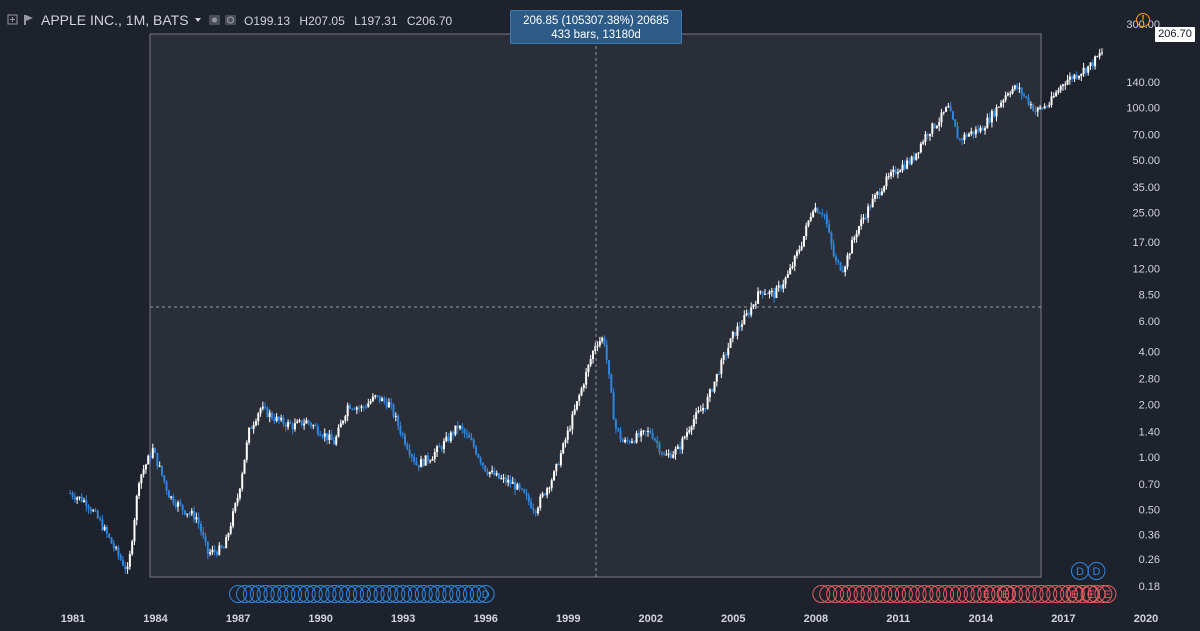 The height and width of the screenshot is (631, 1200). Describe the element at coordinates (1146, 619) in the screenshot. I see `x-tick-label: 2020` at that location.